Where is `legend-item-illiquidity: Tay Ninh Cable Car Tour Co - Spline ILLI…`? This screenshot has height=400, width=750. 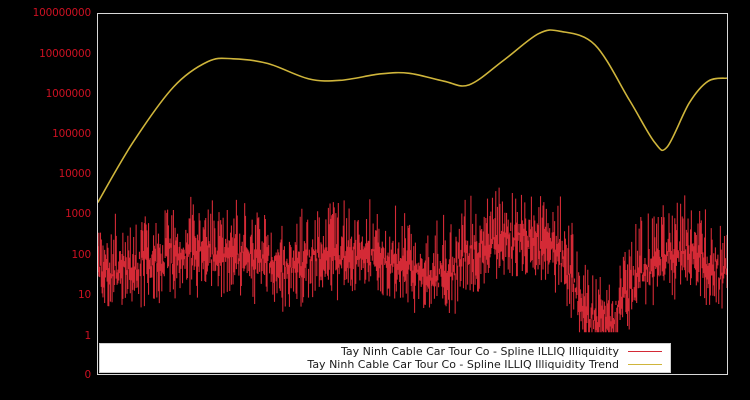 legend-item-illiquidity: Tay Ninh Cable Car Tour Co - Spline ILLI… is located at coordinates (502, 351).